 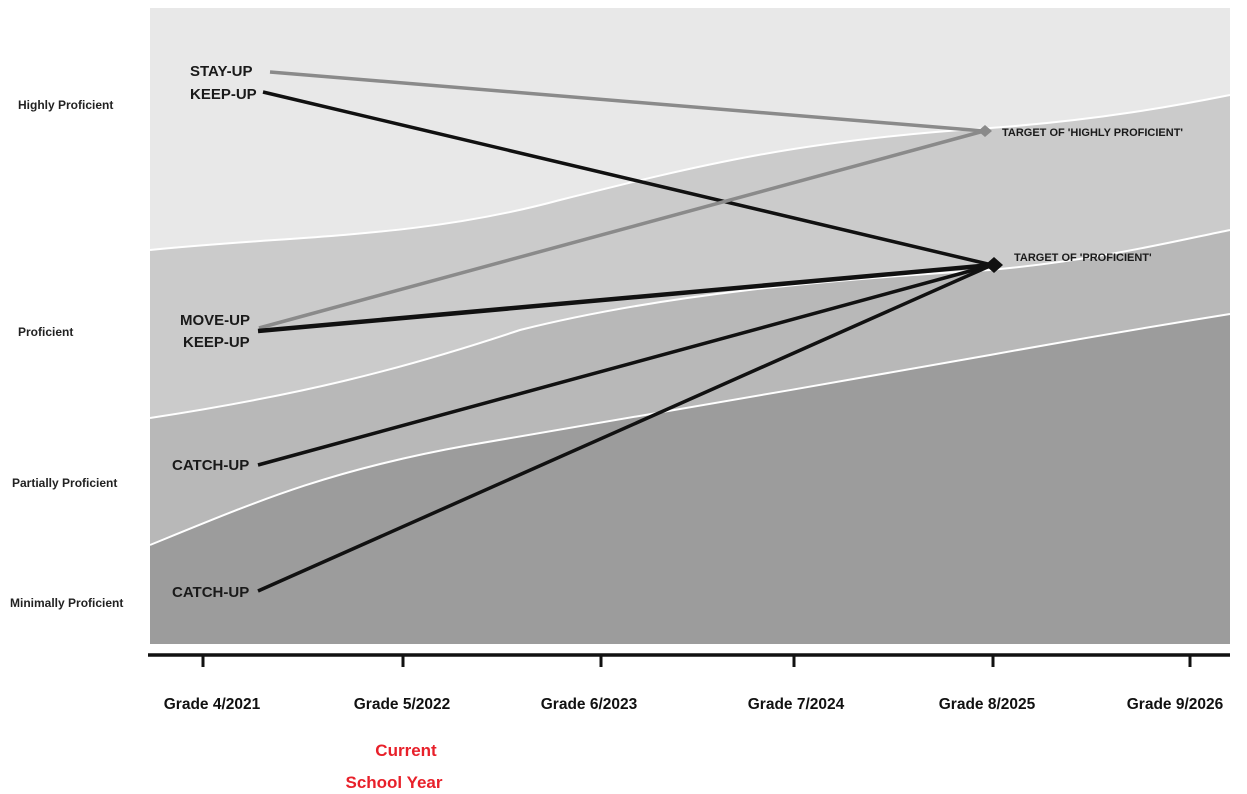 I want to click on path-line-stay-up, so click(x=627, y=101).